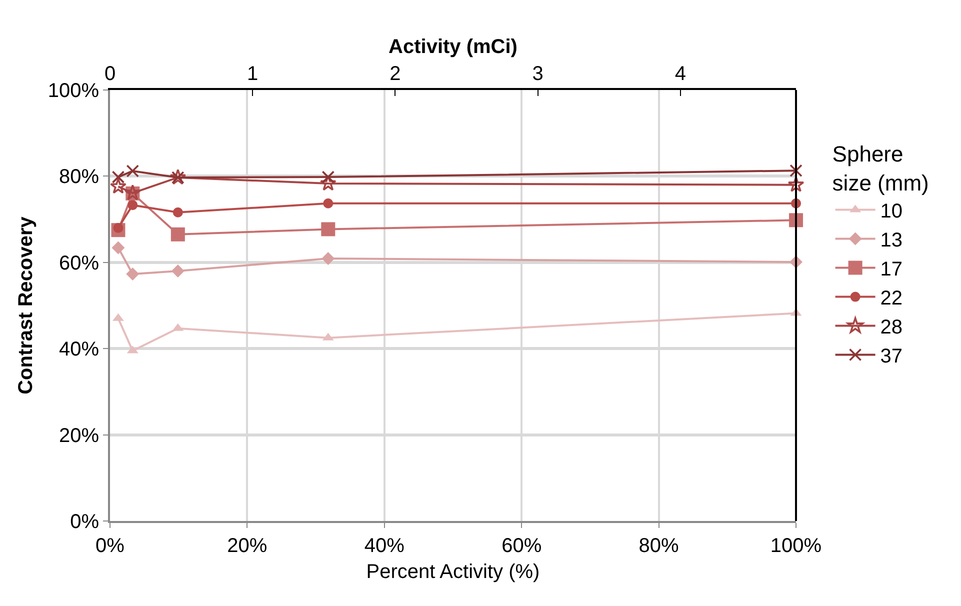 Image resolution: width=961 pixels, height=606 pixels. What do you see at coordinates (79, 435) in the screenshot?
I see `y-tick-label: 20%` at bounding box center [79, 435].